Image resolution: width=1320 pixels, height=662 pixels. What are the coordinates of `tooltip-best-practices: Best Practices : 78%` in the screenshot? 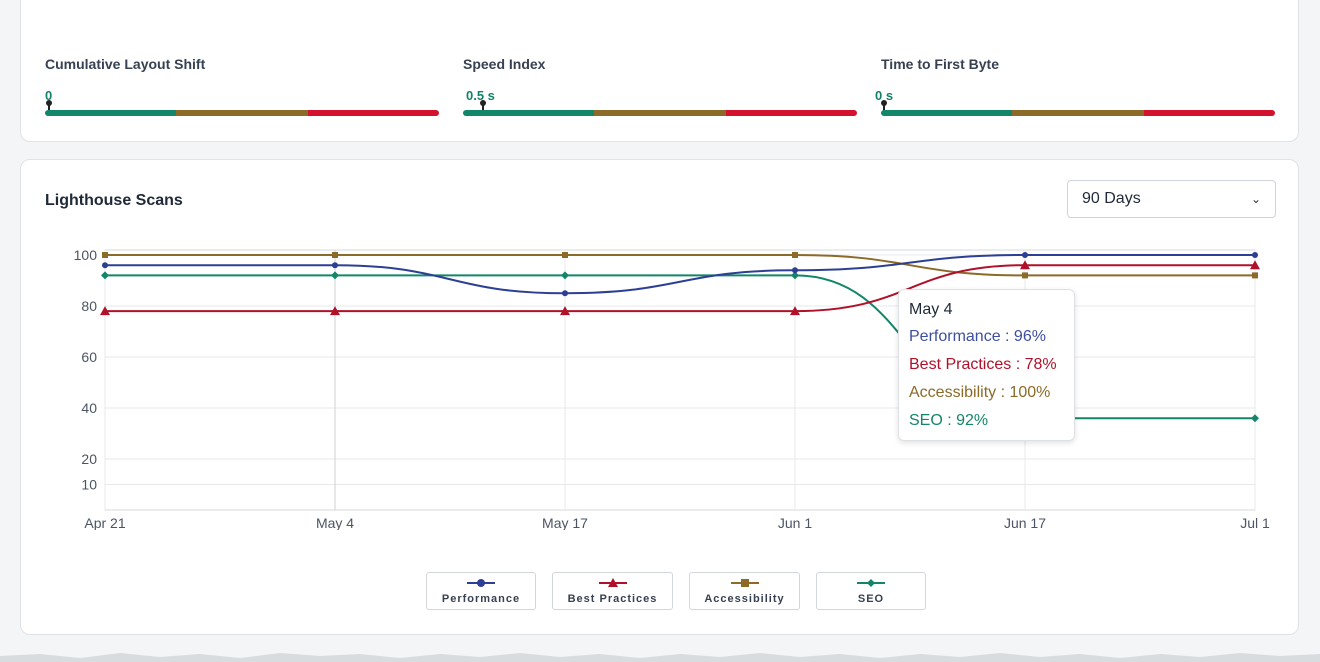 It's located at (983, 364).